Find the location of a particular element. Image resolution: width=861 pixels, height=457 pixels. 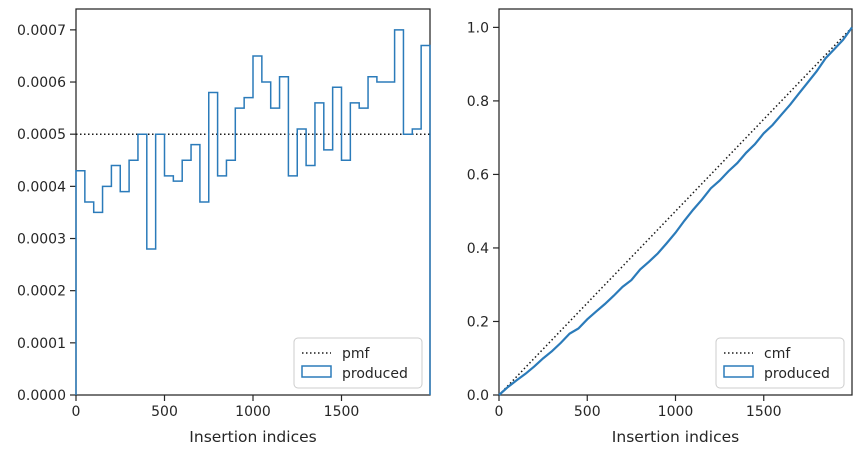

y-tick-label: 0.0001 is located at coordinates (41, 344).